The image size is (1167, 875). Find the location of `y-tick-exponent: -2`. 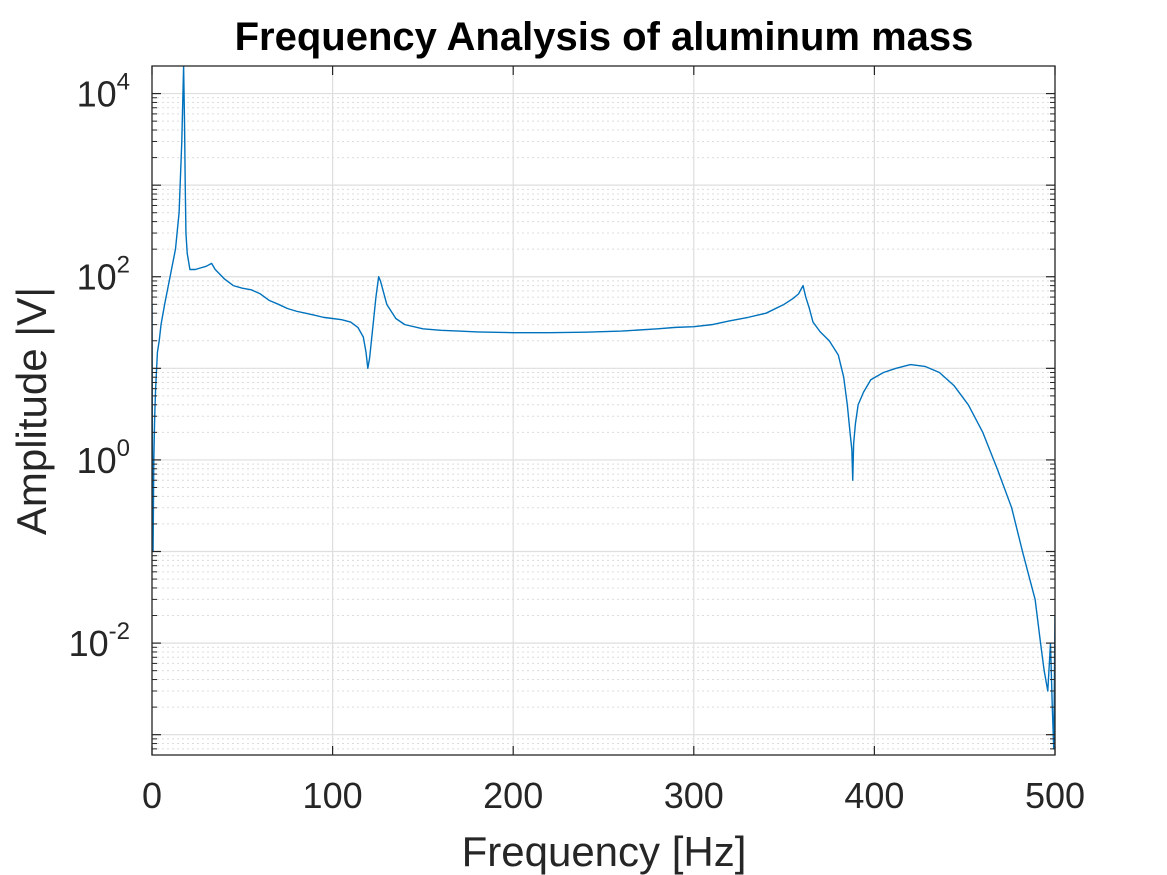

y-tick-exponent: -2 is located at coordinates (119, 631).